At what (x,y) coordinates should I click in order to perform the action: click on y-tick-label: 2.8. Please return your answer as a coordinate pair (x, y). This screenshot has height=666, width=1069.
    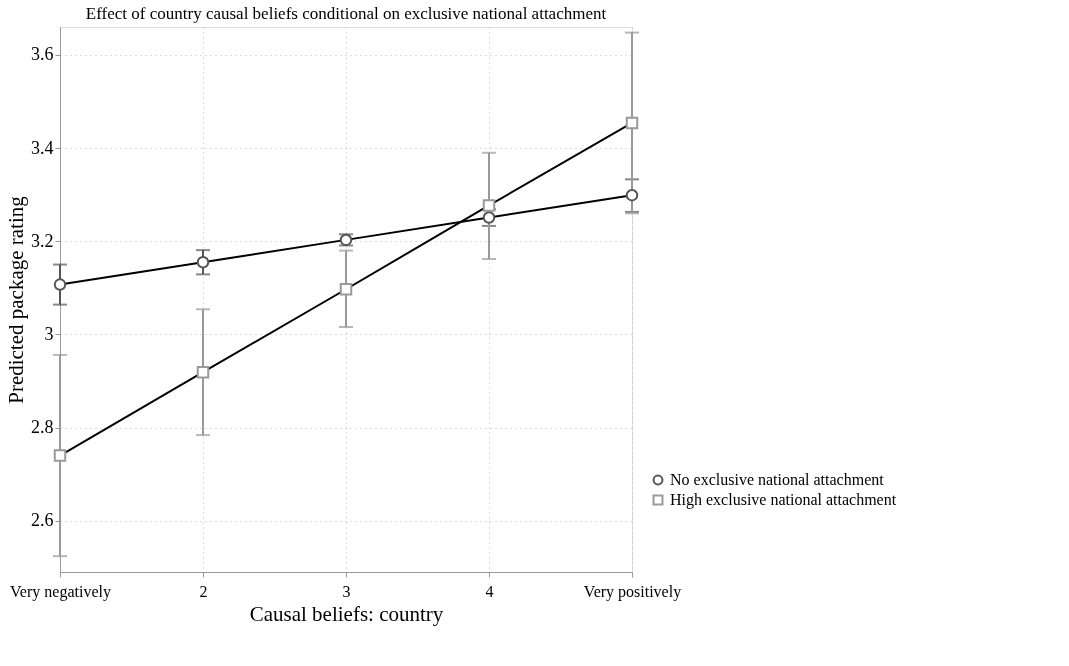
    Looking at the image, I should click on (42, 427).